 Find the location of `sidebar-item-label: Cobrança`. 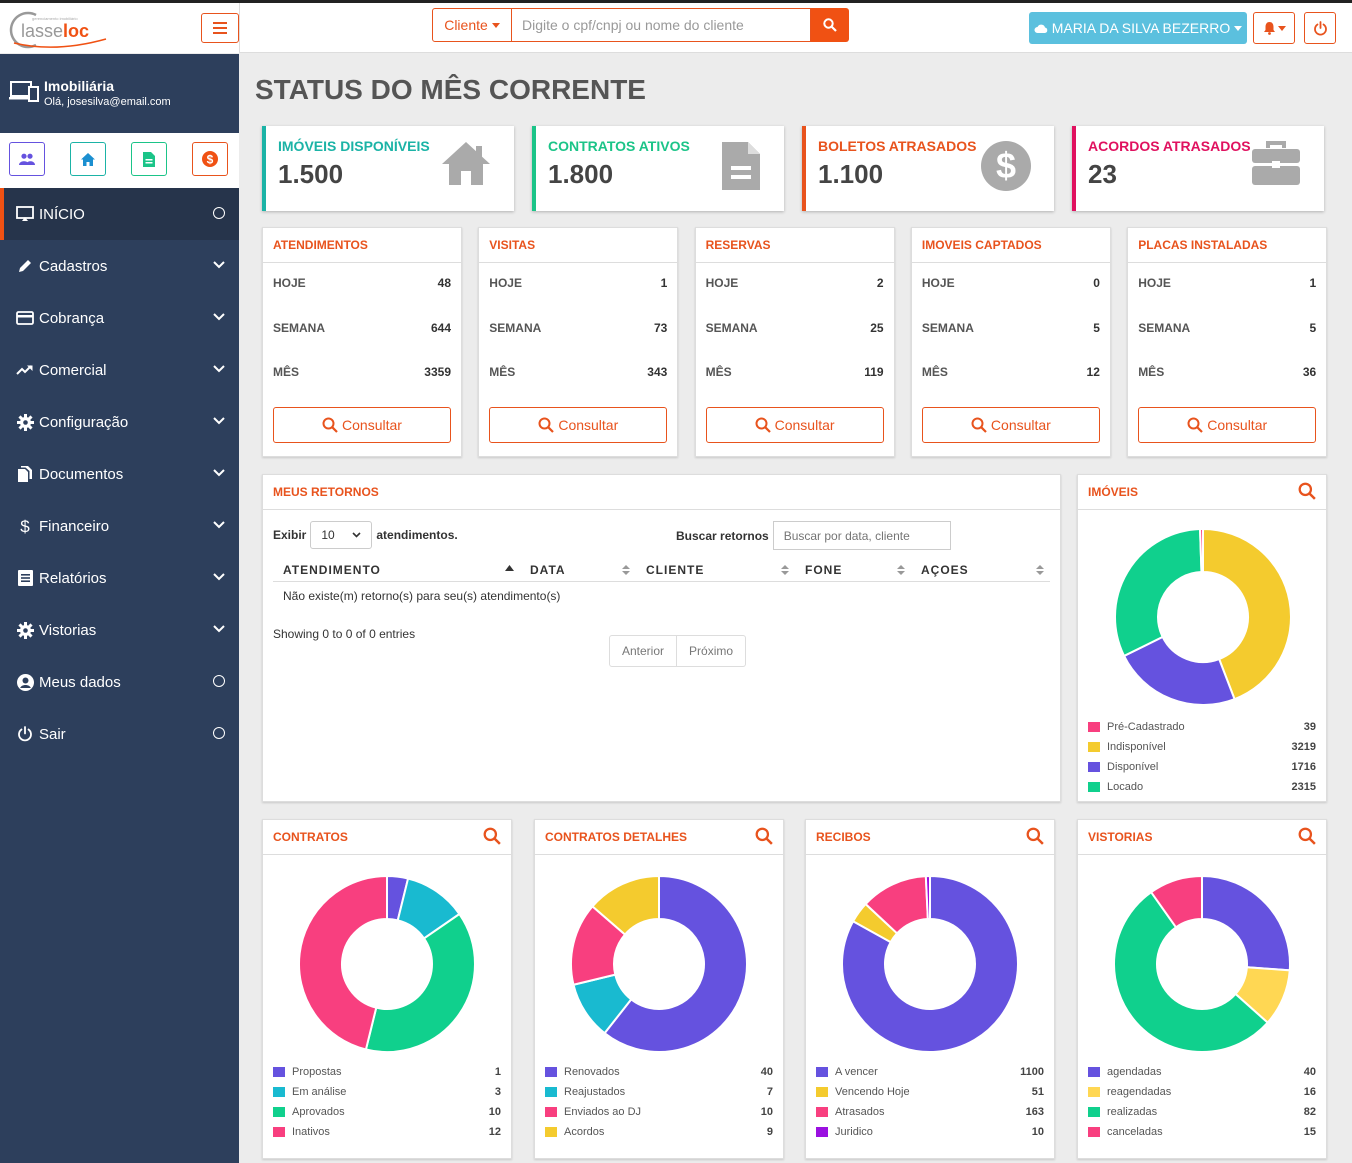

sidebar-item-label: Cobrança is located at coordinates (72, 318).